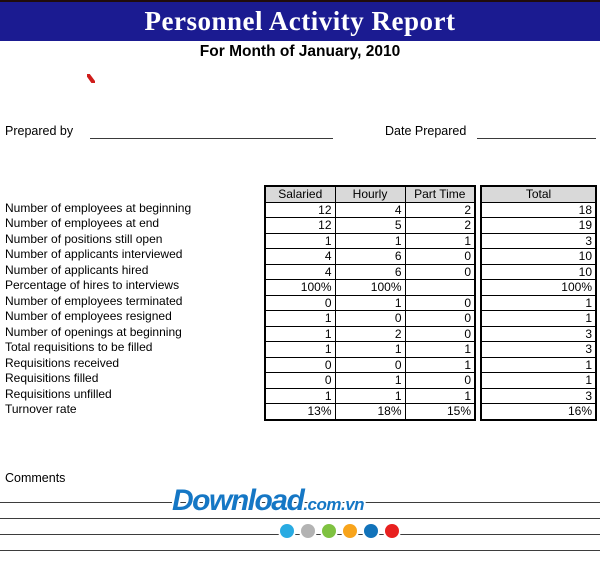 This screenshot has width=600, height=563. Describe the element at coordinates (536, 138) in the screenshot. I see `date-prepared-field` at that location.